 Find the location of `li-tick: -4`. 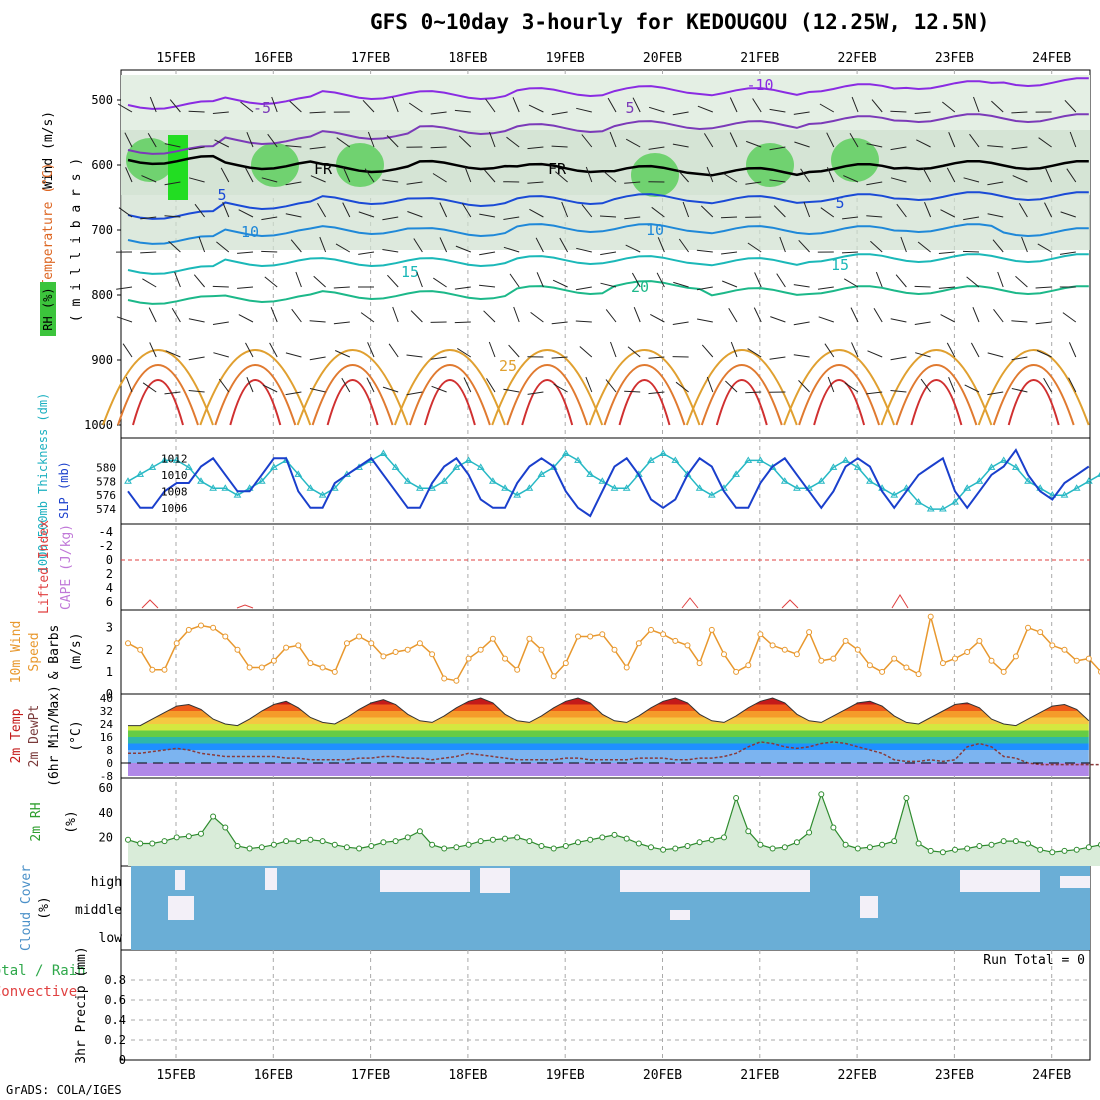

li-tick: -4 is located at coordinates (106, 532).